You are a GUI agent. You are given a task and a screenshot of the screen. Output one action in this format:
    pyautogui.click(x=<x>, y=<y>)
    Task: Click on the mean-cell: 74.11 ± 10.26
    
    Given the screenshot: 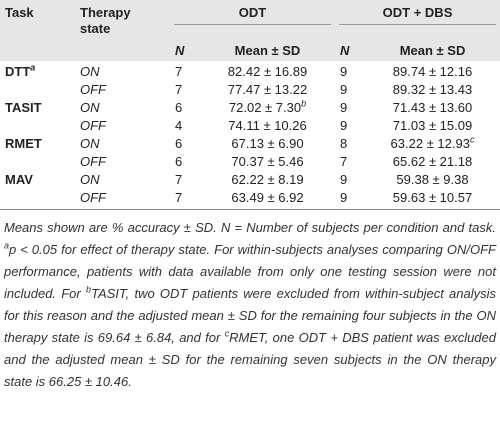 What is the action you would take?
    pyautogui.click(x=267, y=125)
    